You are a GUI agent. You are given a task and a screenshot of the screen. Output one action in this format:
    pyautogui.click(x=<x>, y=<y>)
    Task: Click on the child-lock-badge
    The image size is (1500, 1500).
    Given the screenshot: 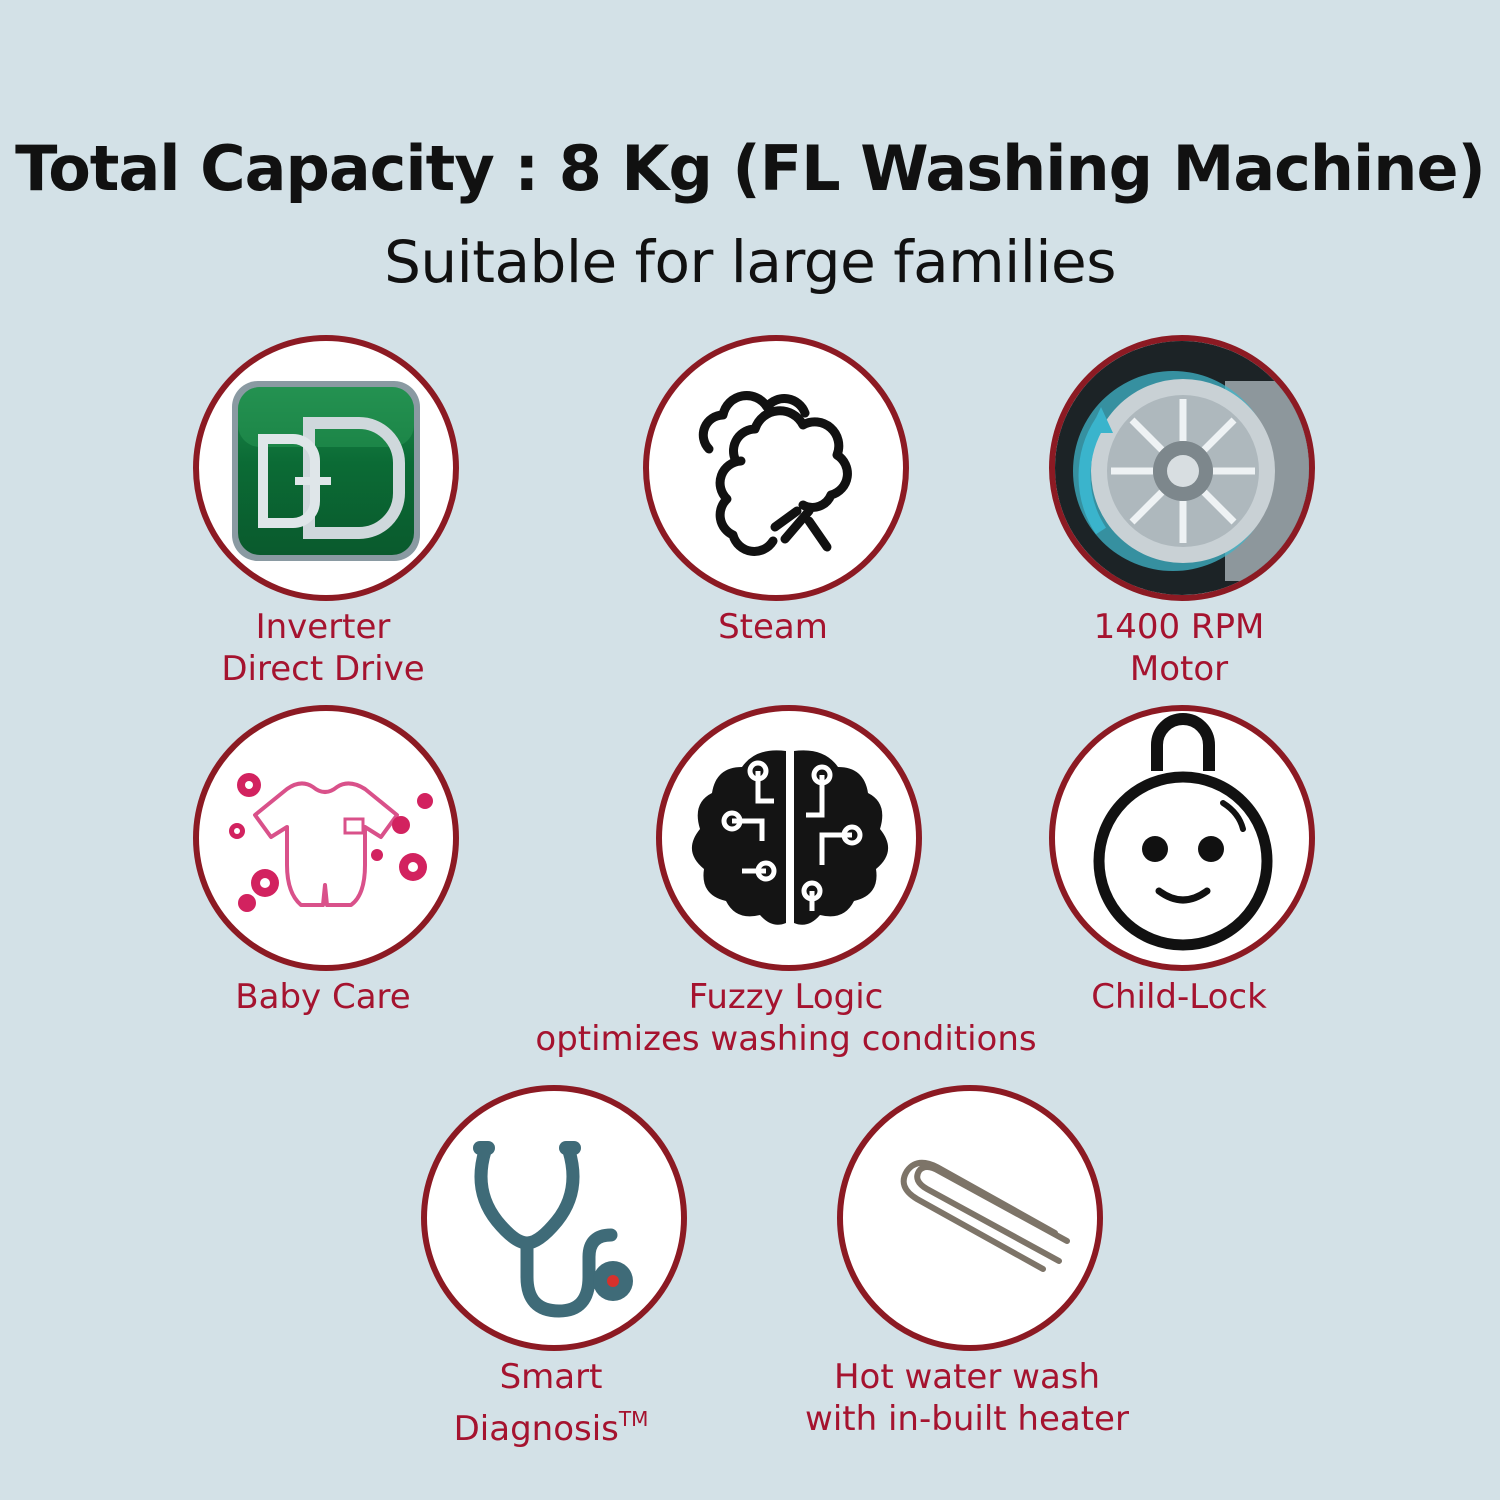 What is the action you would take?
    pyautogui.click(x=1182, y=838)
    